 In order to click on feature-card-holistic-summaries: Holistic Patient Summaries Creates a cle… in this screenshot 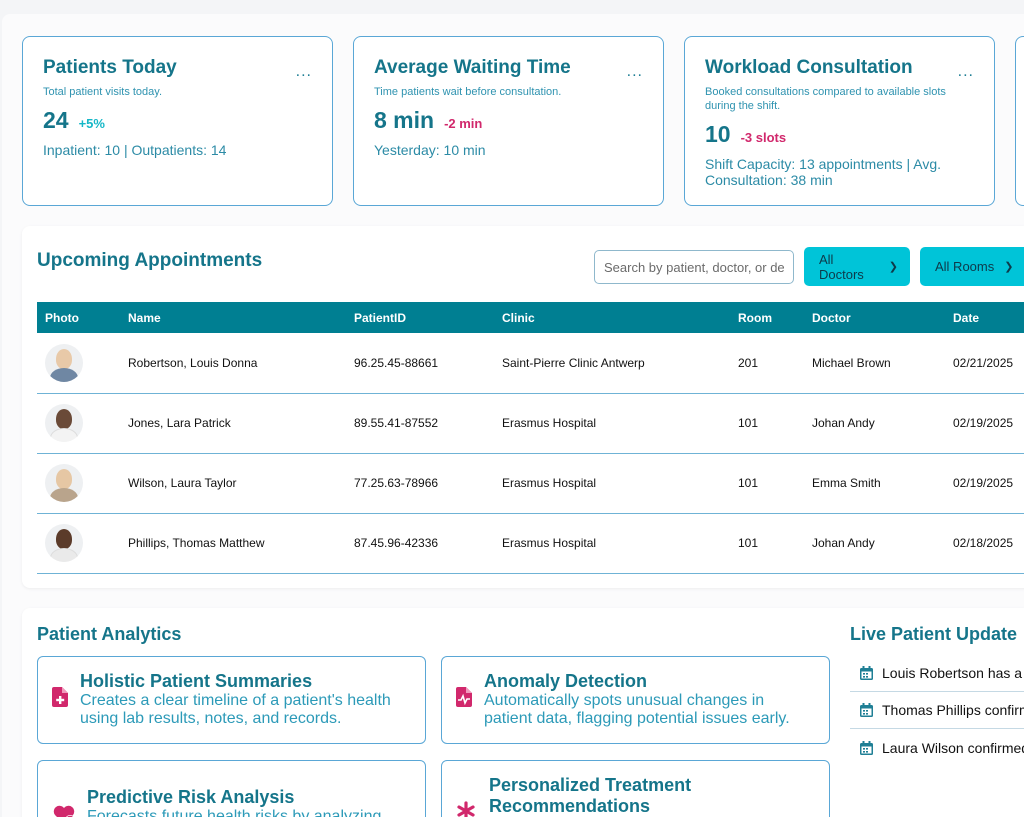, I will do `click(231, 700)`.